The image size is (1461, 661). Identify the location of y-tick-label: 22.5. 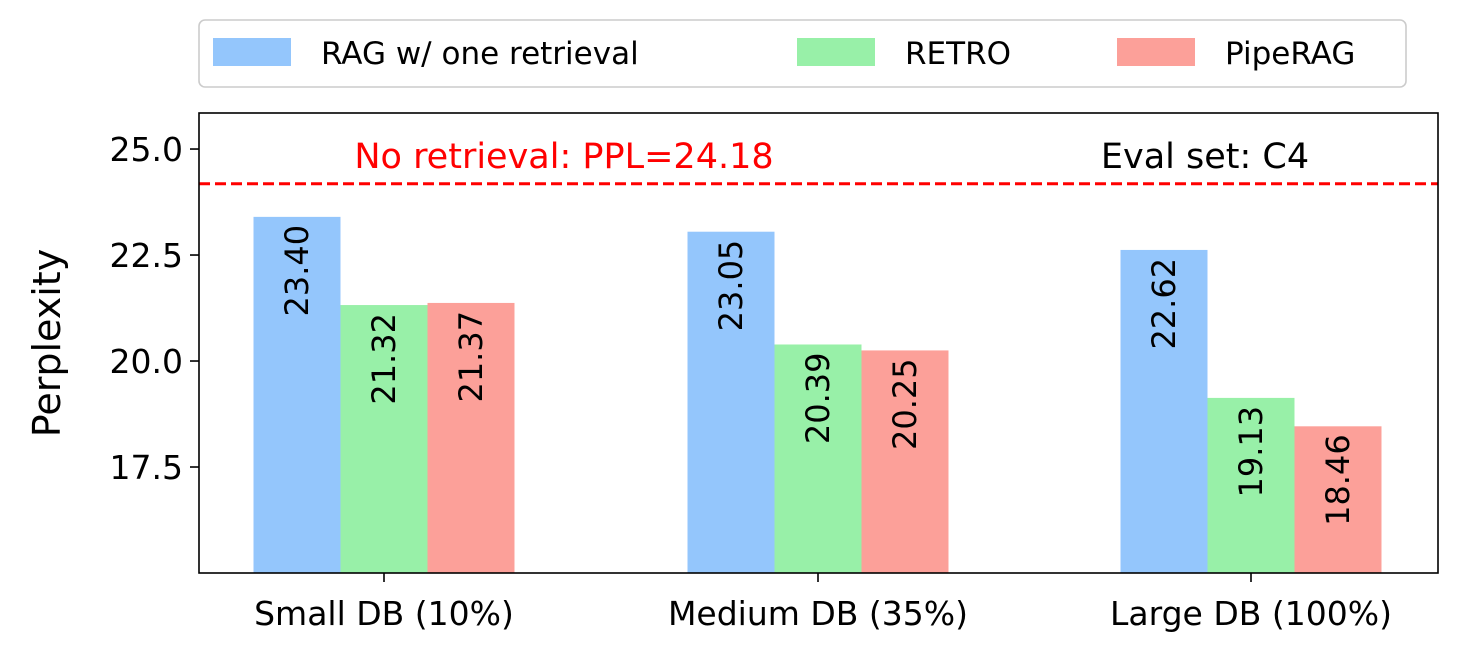
(146, 255).